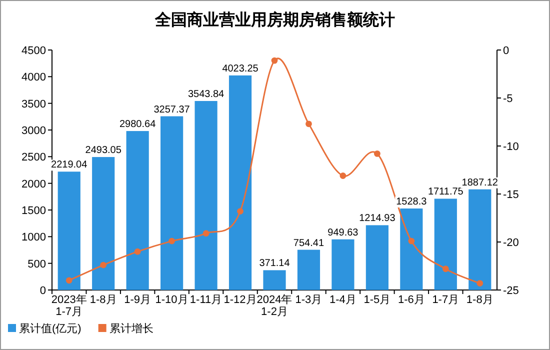  Describe the element at coordinates (274, 19) in the screenshot. I see `chart-title: 全国商业营业用房期房销售额统计` at that location.